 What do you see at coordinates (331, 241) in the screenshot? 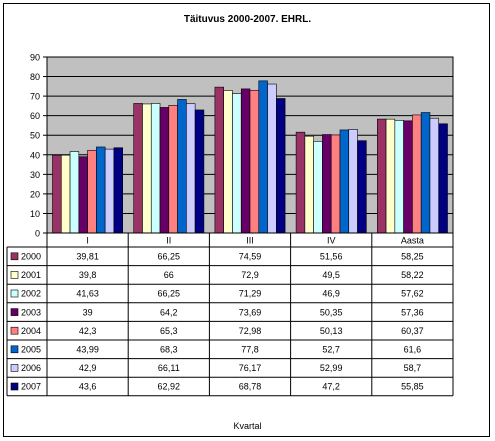
I see `x-tick-label: IV` at bounding box center [331, 241].